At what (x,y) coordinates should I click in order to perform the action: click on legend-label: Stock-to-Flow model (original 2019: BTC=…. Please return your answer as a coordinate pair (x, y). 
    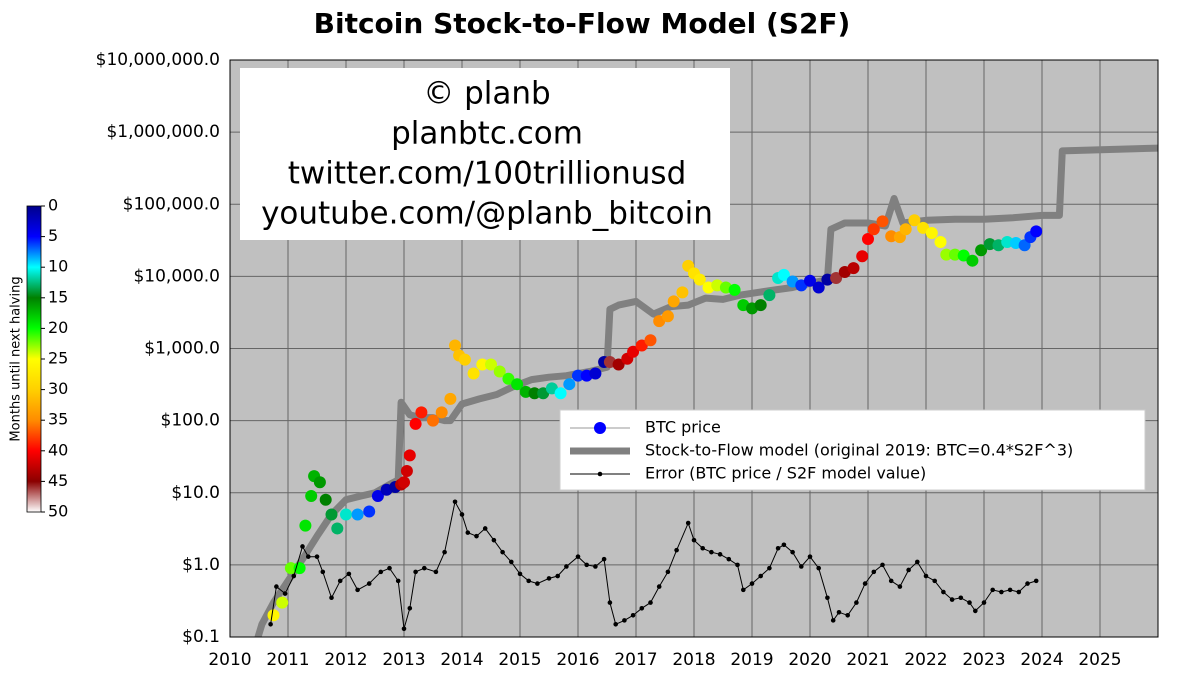
    Looking at the image, I should click on (859, 450).